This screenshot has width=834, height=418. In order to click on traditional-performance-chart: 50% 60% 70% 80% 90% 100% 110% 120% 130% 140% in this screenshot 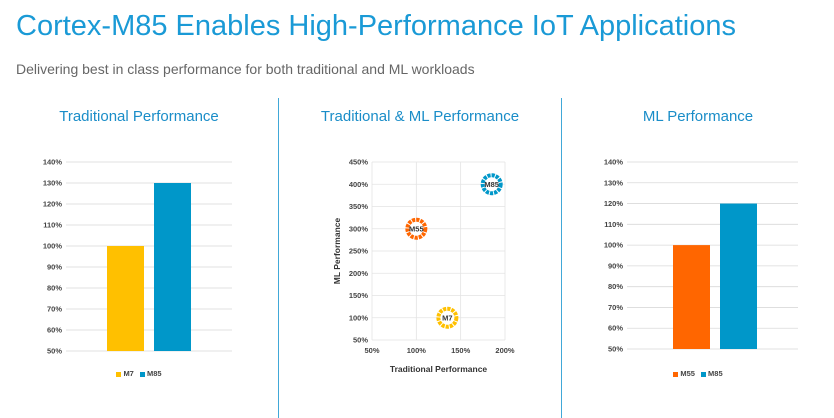, I will do `click(137, 257)`.